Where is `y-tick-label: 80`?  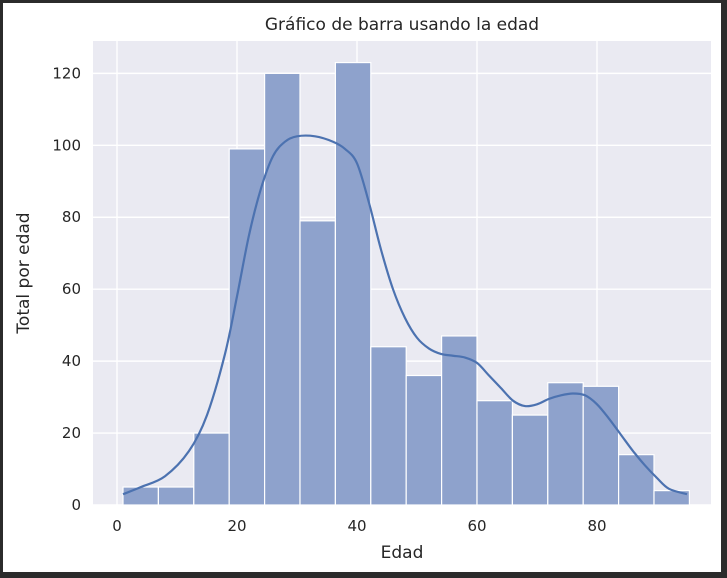
y-tick-label: 80 is located at coordinates (71, 217).